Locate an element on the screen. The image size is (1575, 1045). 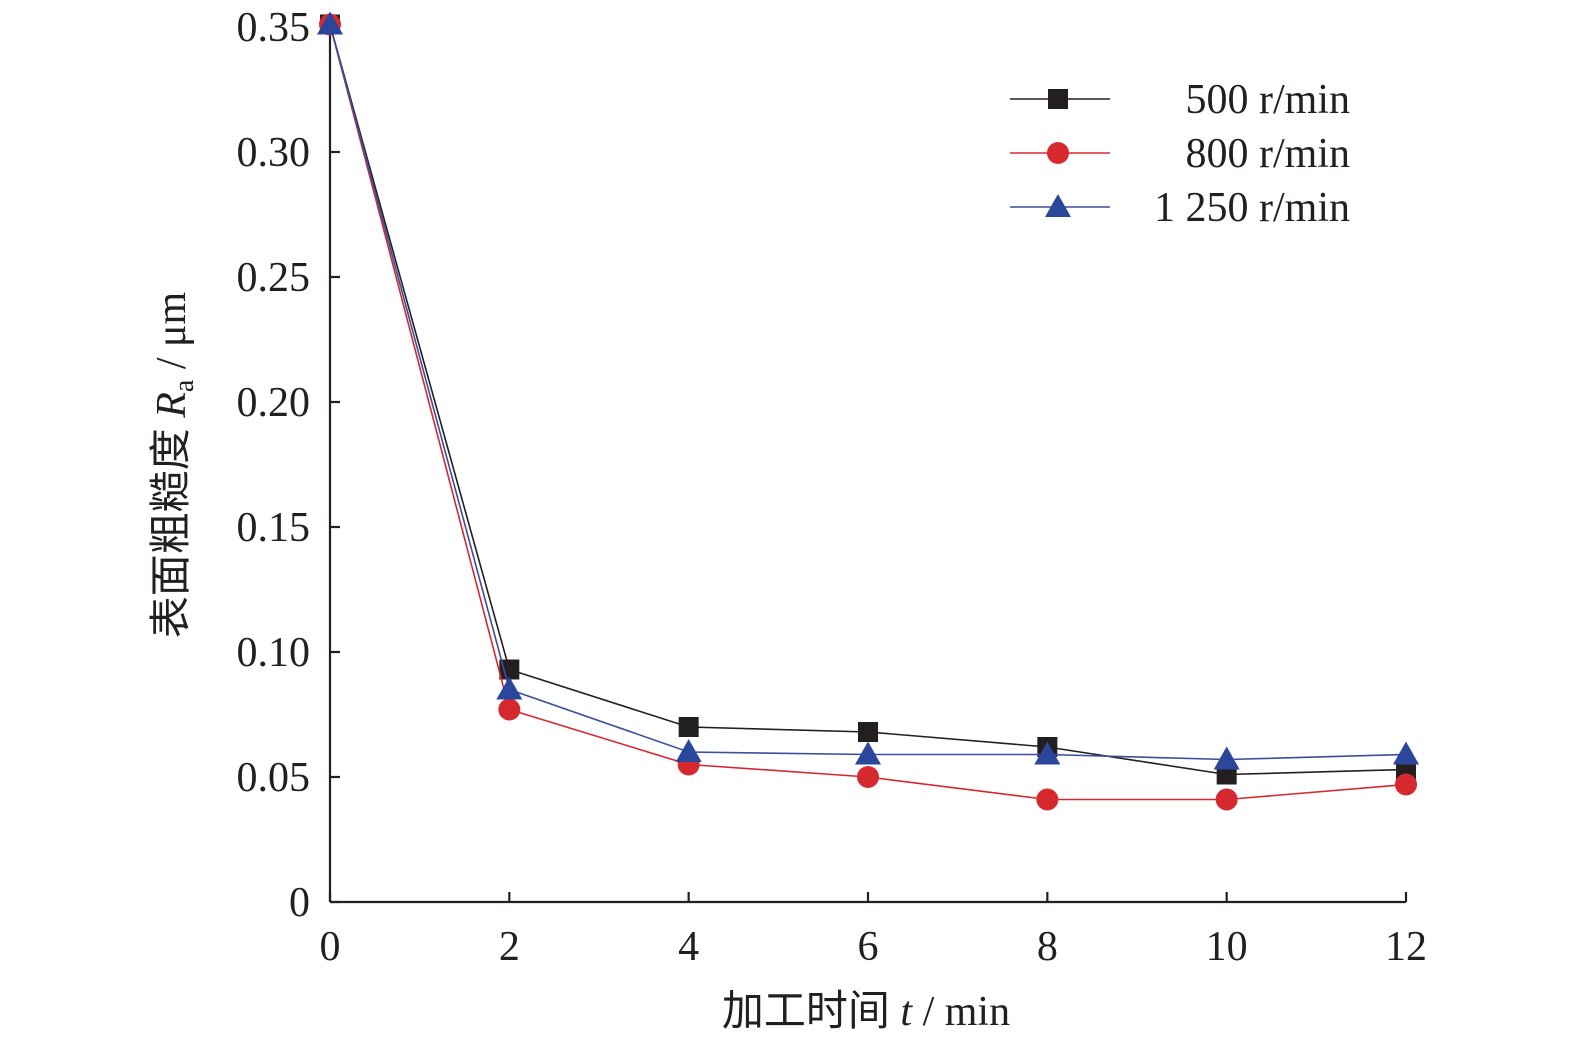
y-tick-label: 0.30 is located at coordinates (274, 153).